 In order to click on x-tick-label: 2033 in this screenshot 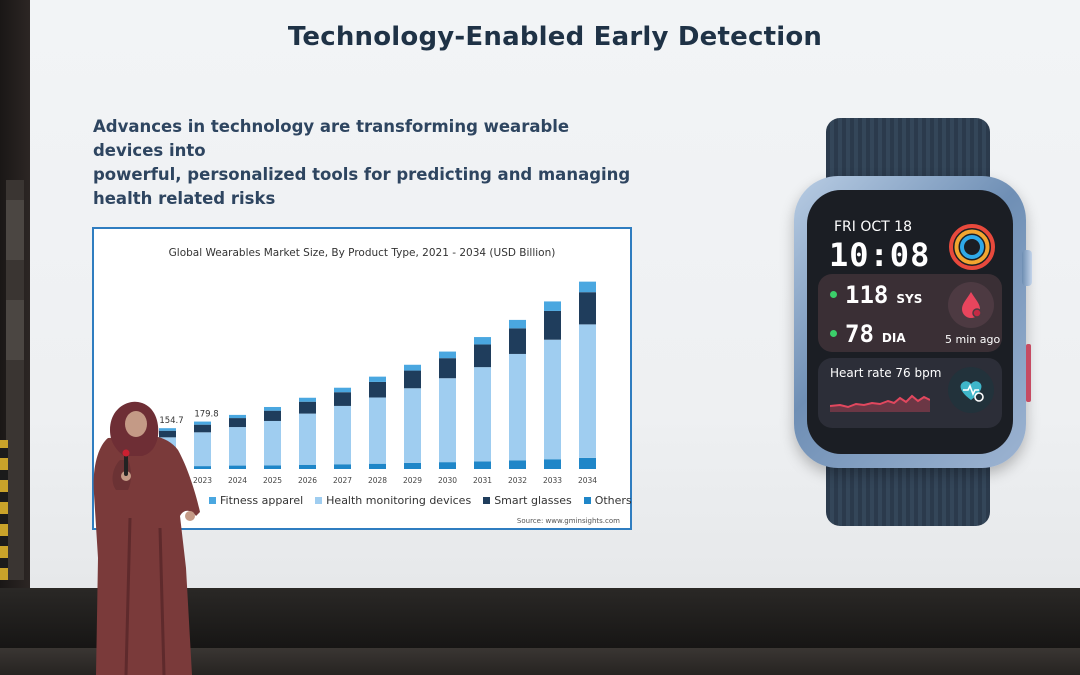, I will do `click(552, 480)`.